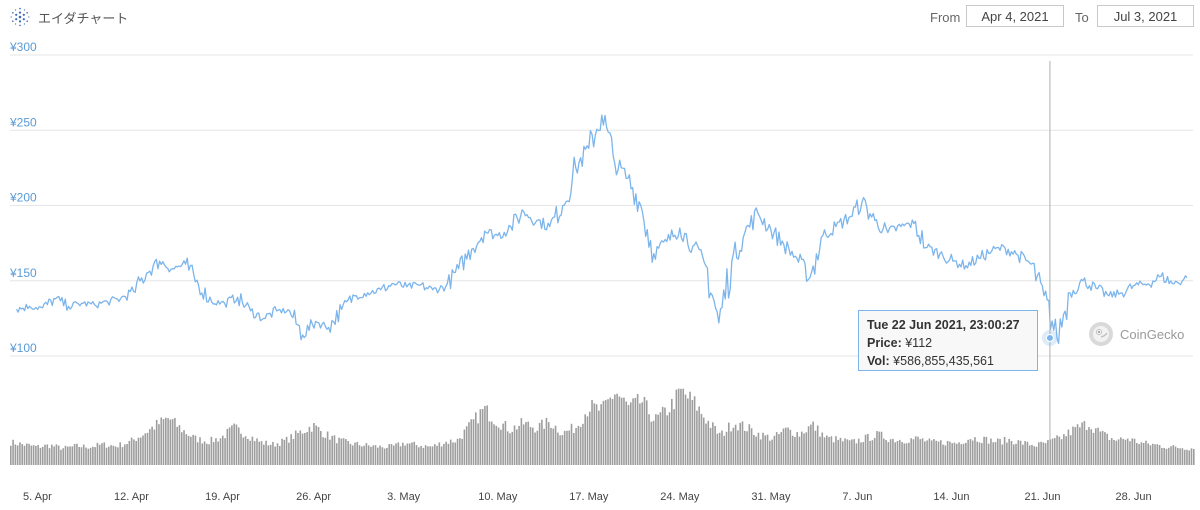 The height and width of the screenshot is (510, 1200). Describe the element at coordinates (602, 426) in the screenshot. I see `volume-bars` at that location.